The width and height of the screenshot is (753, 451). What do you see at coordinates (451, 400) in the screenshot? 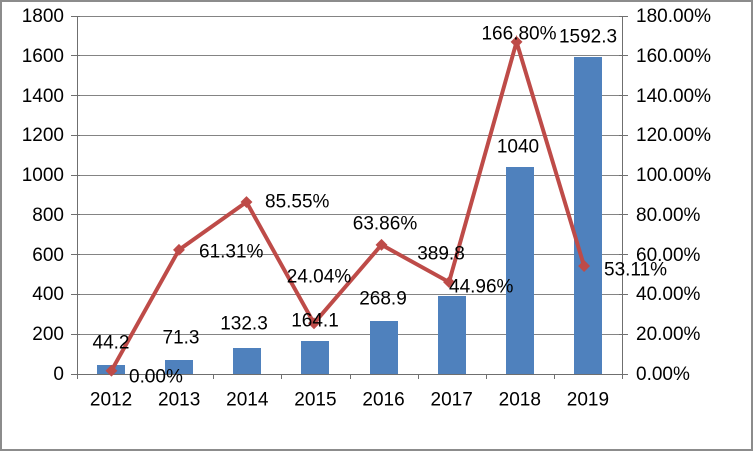
I see `category-label: 2017` at bounding box center [451, 400].